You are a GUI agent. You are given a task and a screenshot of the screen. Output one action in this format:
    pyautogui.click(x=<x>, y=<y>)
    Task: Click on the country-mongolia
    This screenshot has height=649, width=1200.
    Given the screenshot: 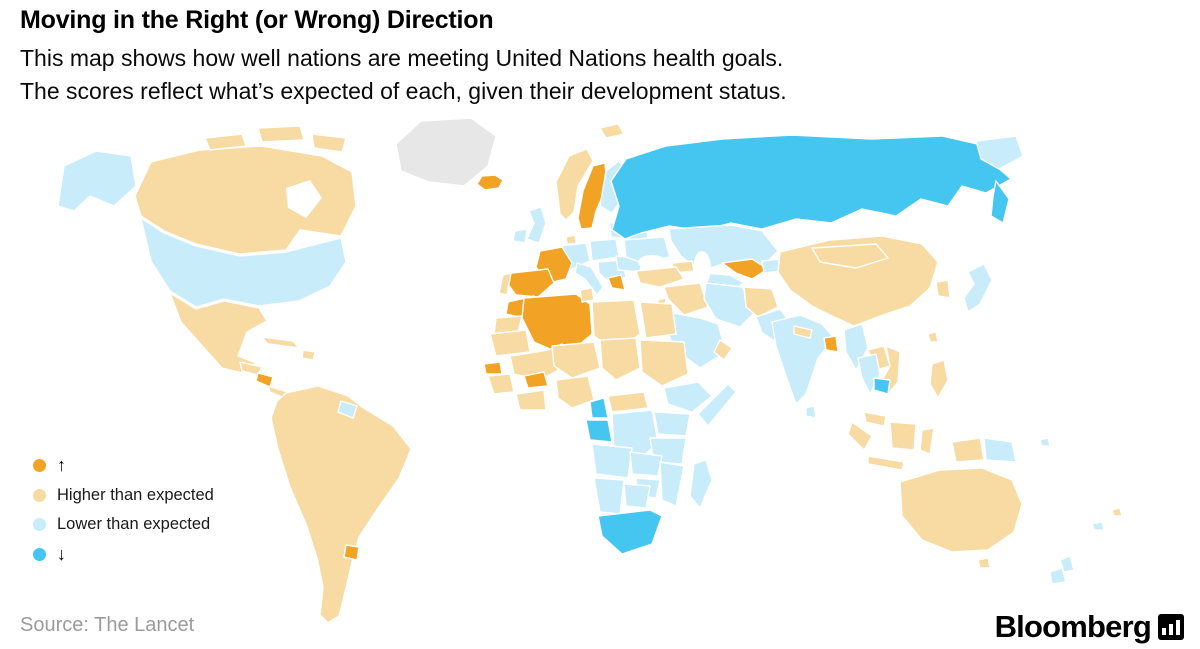 What is the action you would take?
    pyautogui.click(x=850, y=256)
    